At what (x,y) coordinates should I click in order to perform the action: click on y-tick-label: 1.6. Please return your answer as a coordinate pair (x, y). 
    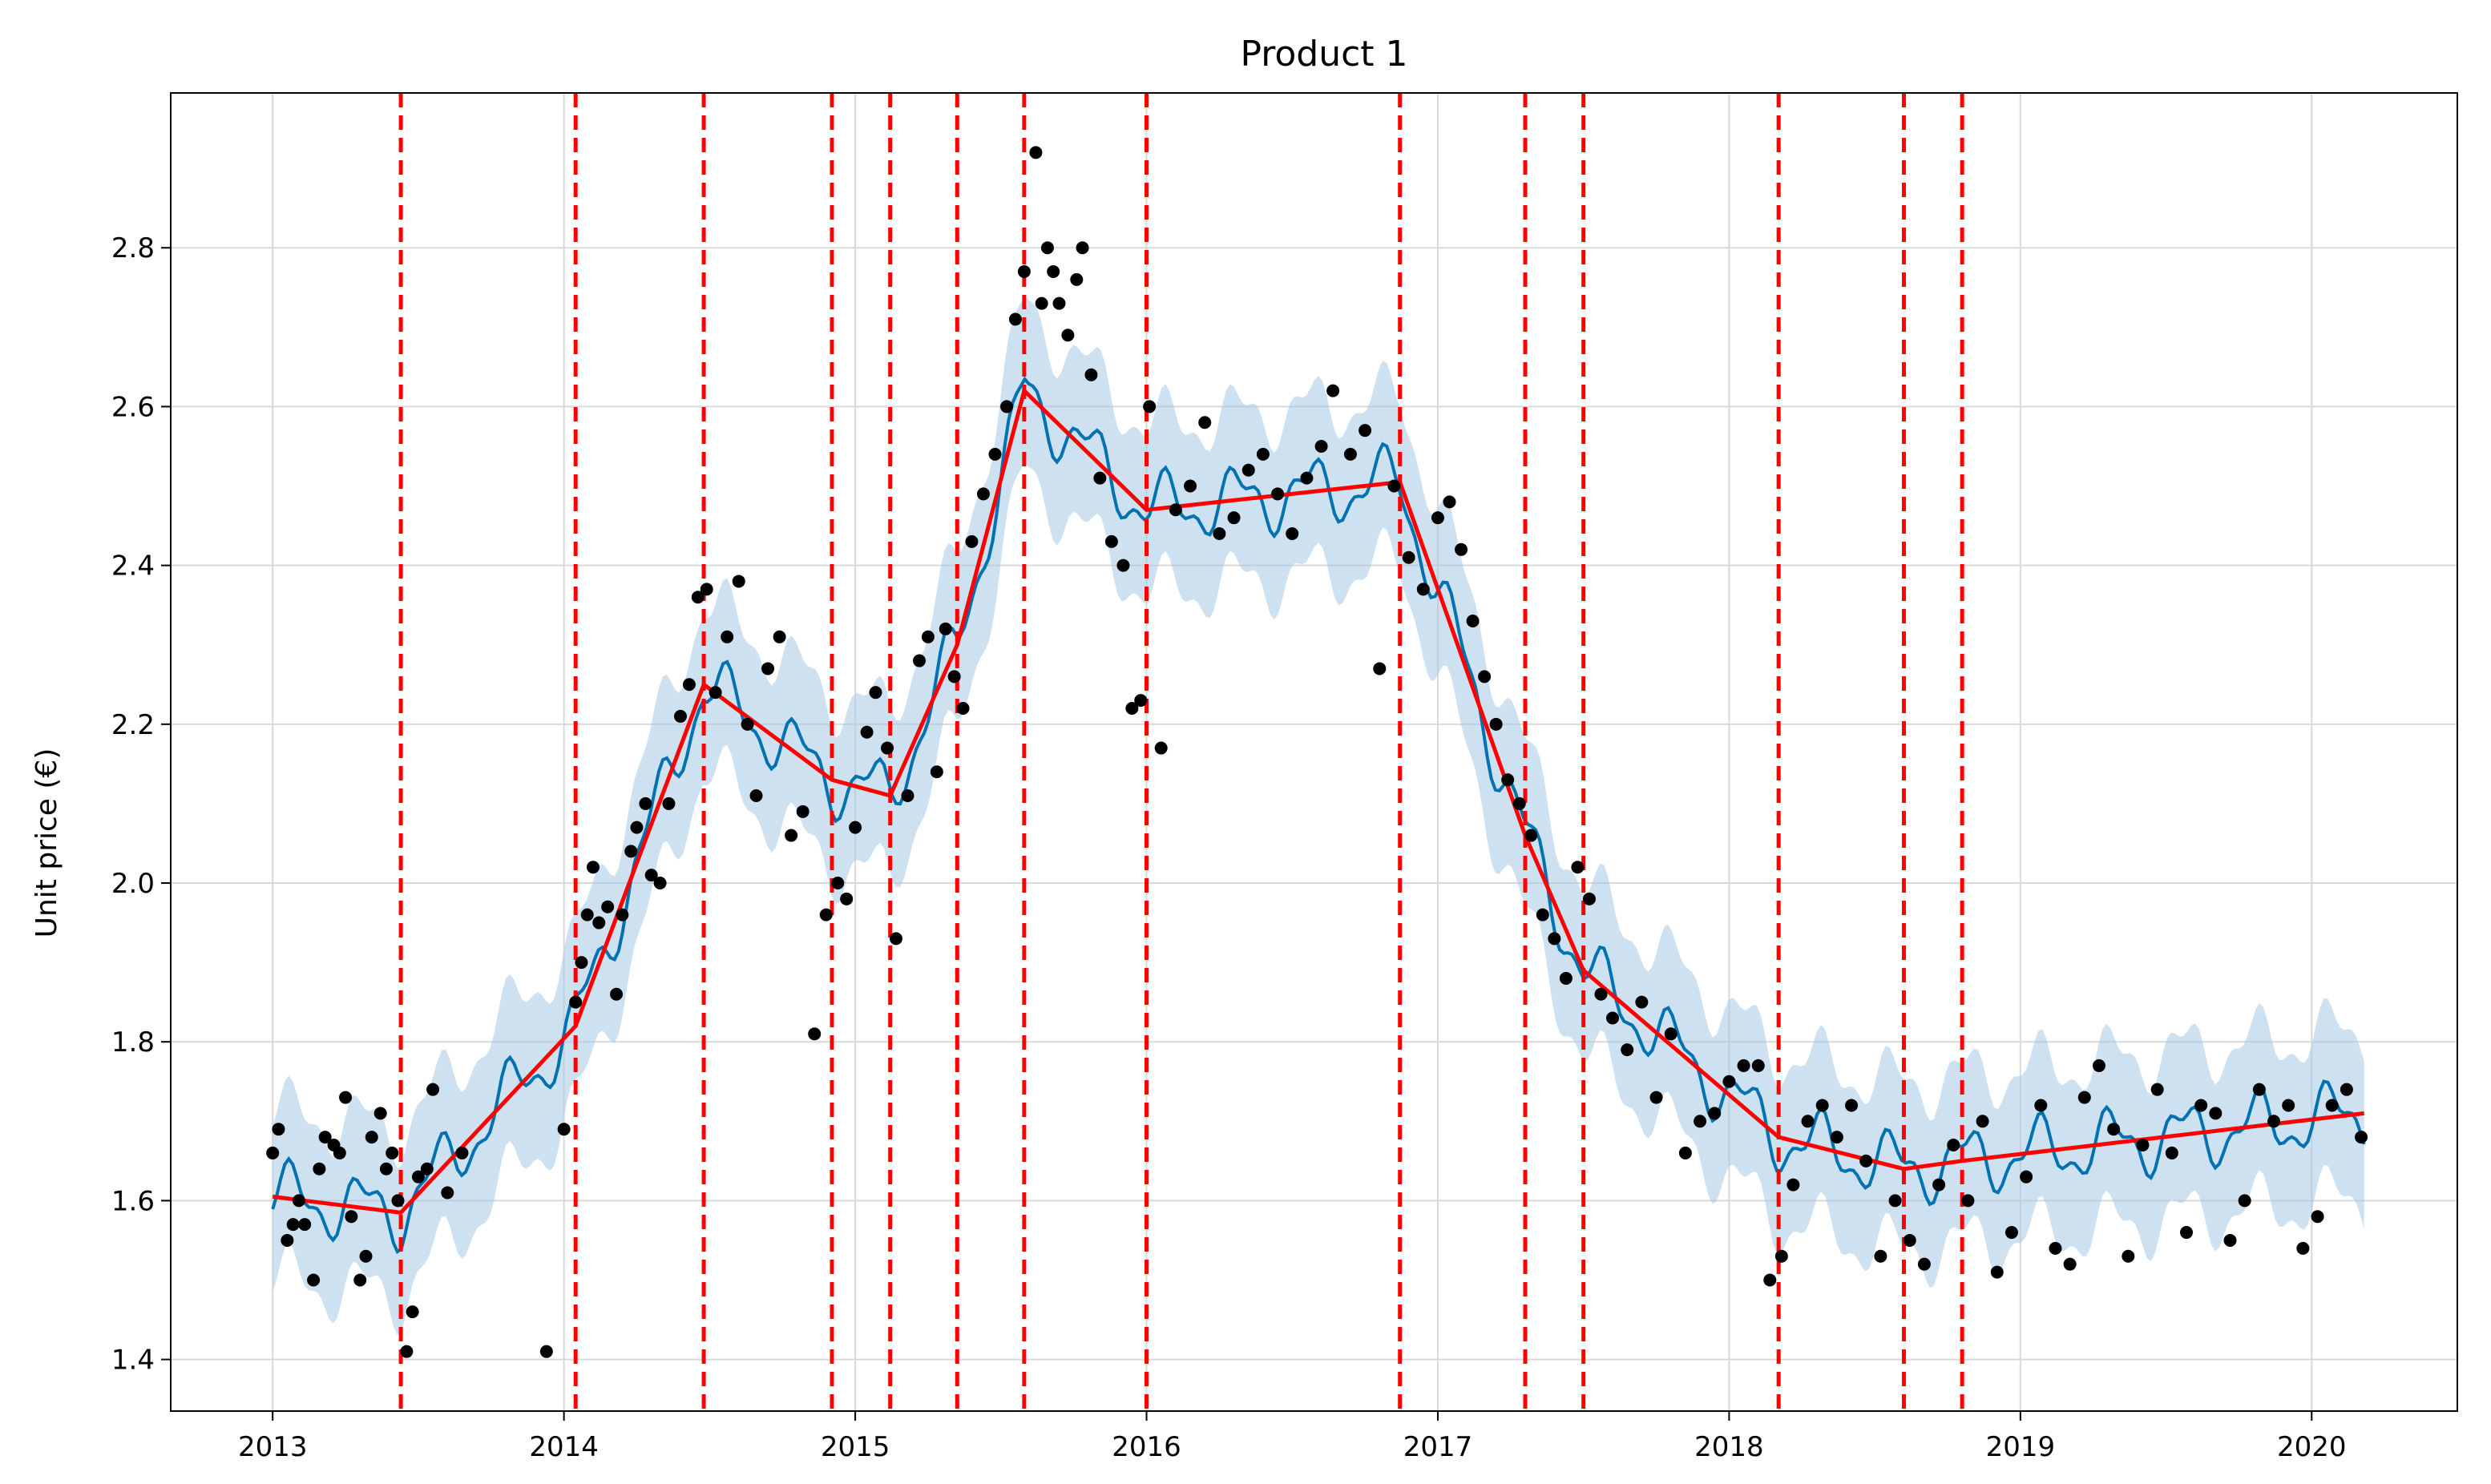
    Looking at the image, I should click on (133, 1201).